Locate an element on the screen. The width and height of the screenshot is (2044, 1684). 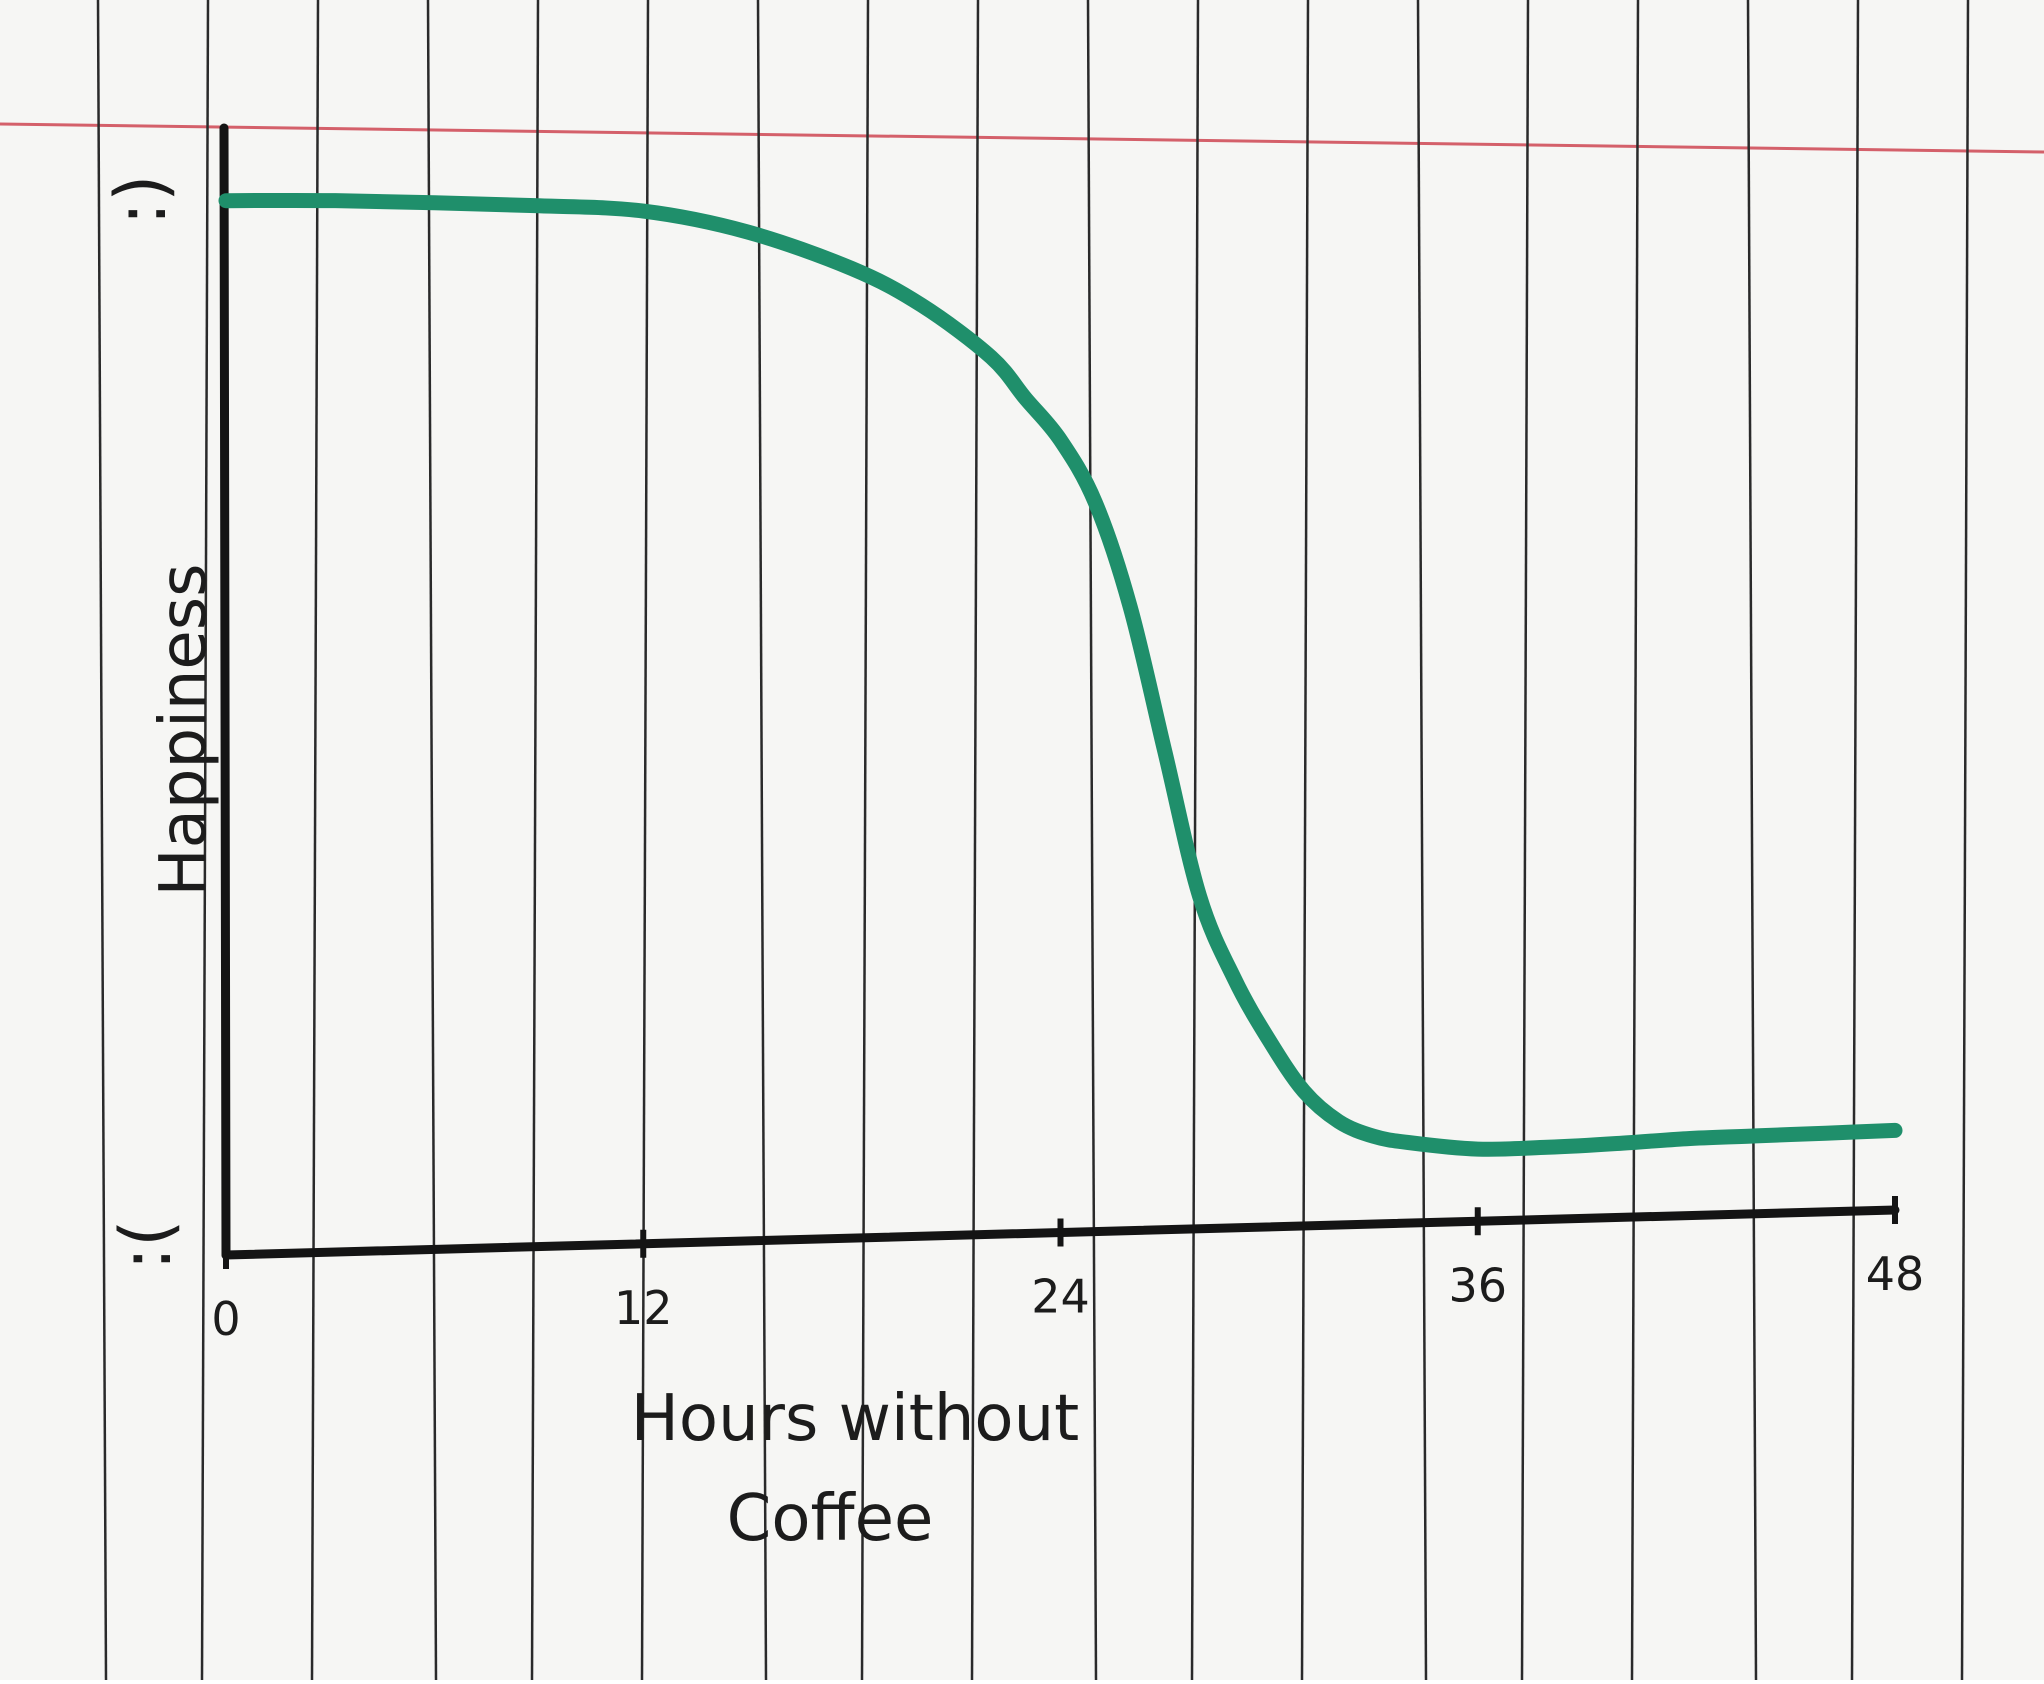
x-tick-label: 12 is located at coordinates (643, 1308).